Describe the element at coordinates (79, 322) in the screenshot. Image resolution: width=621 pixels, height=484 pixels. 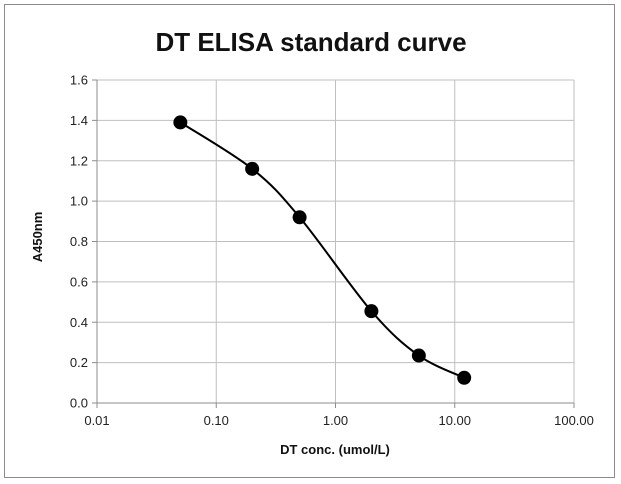
I see `y-tick-label: 0.4` at that location.